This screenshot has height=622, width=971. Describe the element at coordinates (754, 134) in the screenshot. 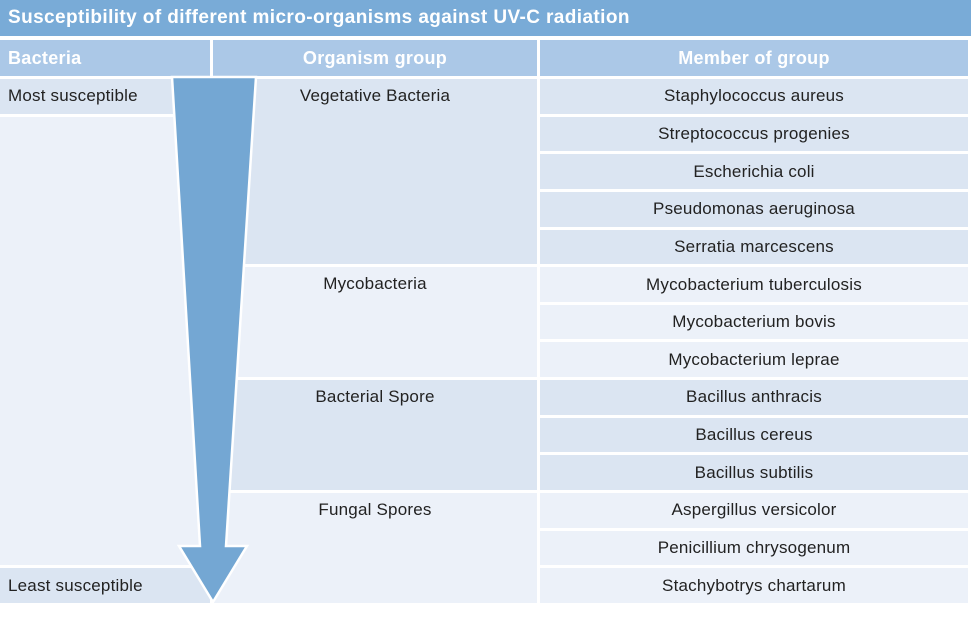

I see `member-cell: Streptococcus progenies` at that location.